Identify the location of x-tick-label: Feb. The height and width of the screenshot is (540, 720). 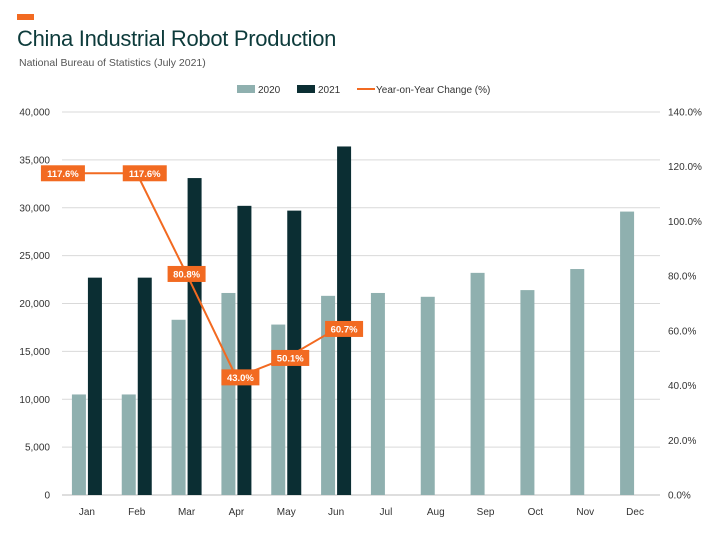
(137, 512).